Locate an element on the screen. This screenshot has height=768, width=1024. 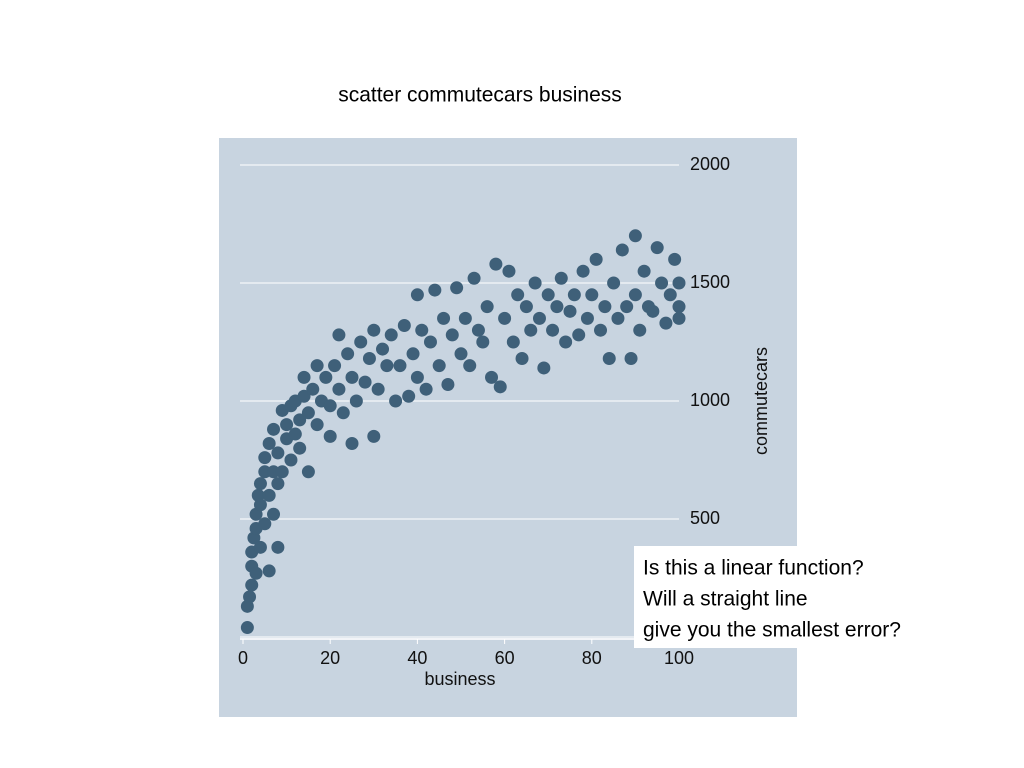
y-axis-label: commutecars is located at coordinates (761, 401).